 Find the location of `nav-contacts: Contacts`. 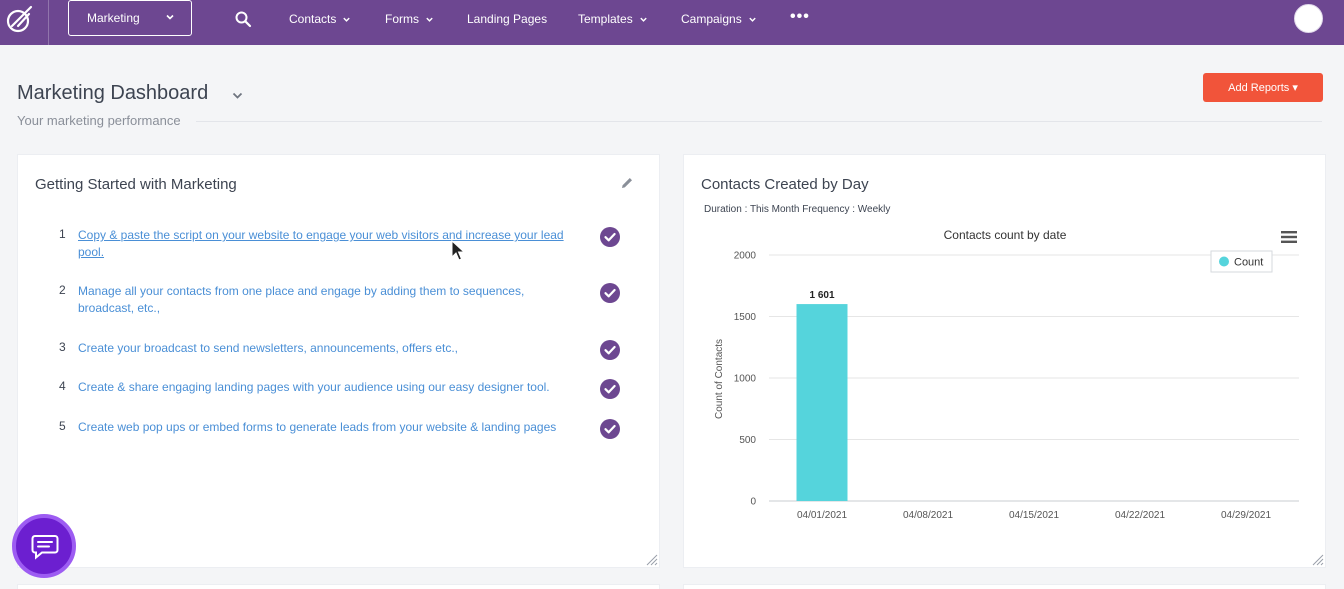

nav-contacts: Contacts is located at coordinates (320, 19).